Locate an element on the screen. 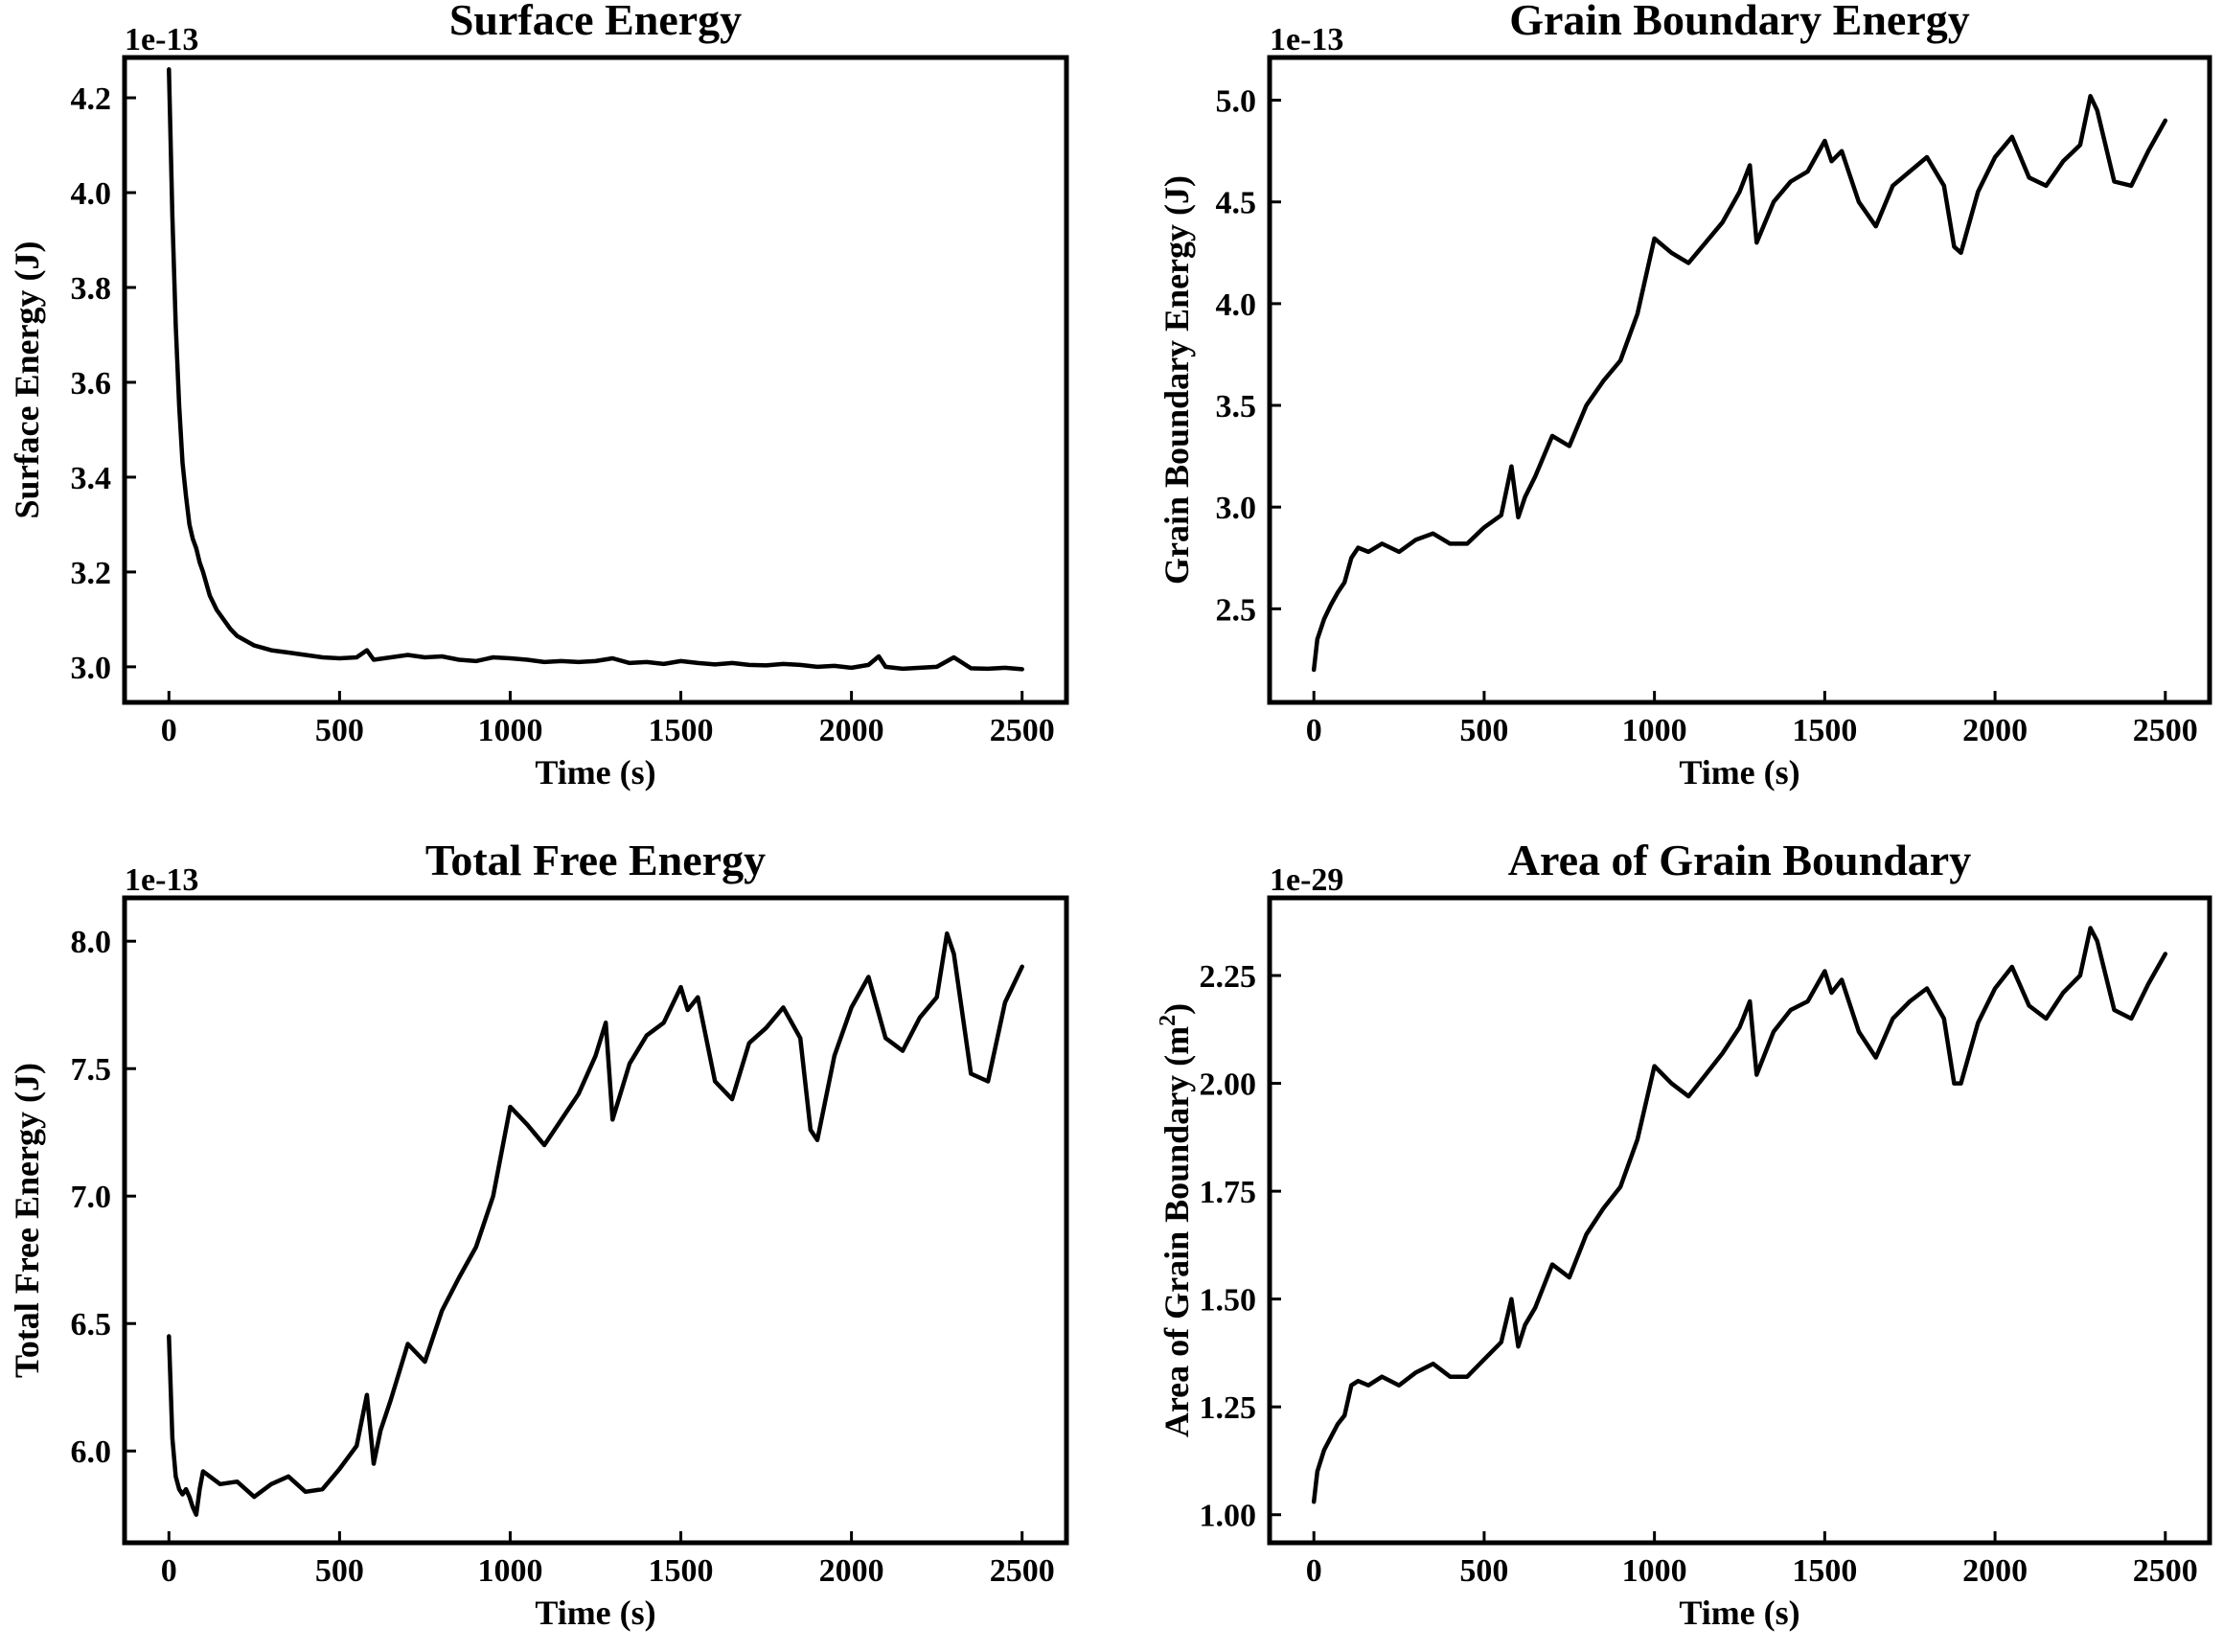  y-axis-label-text: Grain Boundary Energy (J) is located at coordinates (1177, 380).